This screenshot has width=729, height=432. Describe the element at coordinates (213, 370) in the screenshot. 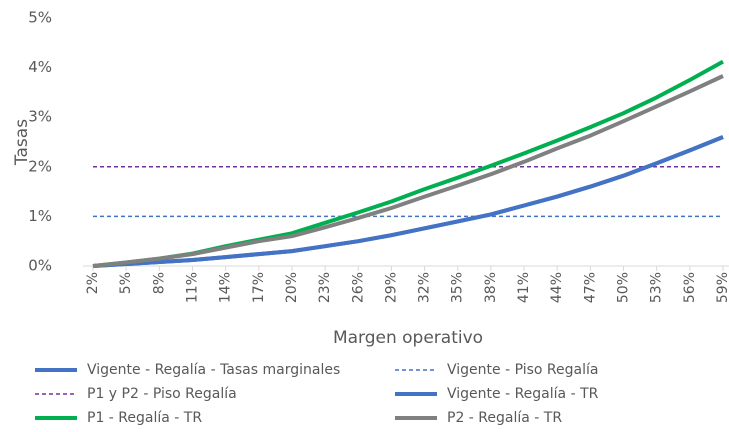

I see `legend-label: Vigente - Regalía - Tasas marginales` at that location.